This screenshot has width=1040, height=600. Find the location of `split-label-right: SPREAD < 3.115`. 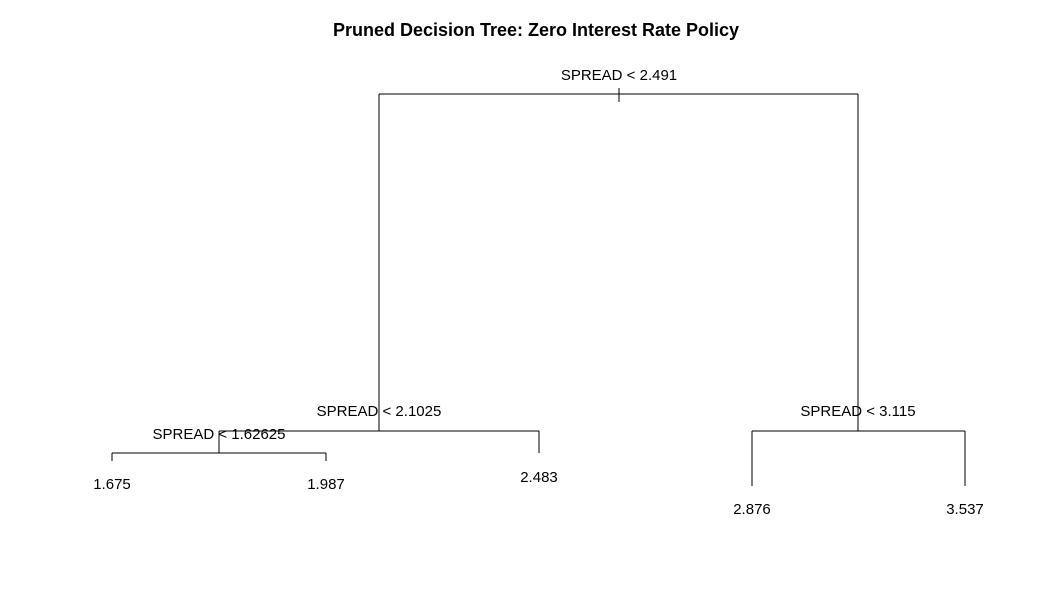

split-label-right: SPREAD < 3.115 is located at coordinates (857, 411).